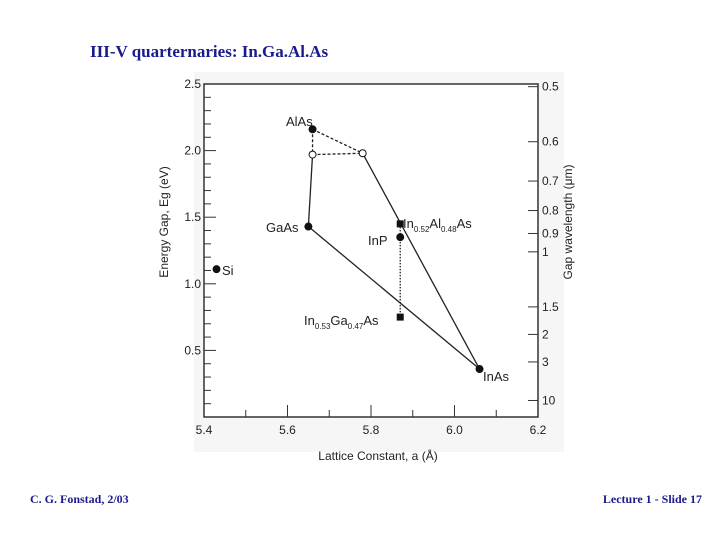  Describe the element at coordinates (339, 320) in the screenshot. I see `ingaas-mid: Ga` at that location.